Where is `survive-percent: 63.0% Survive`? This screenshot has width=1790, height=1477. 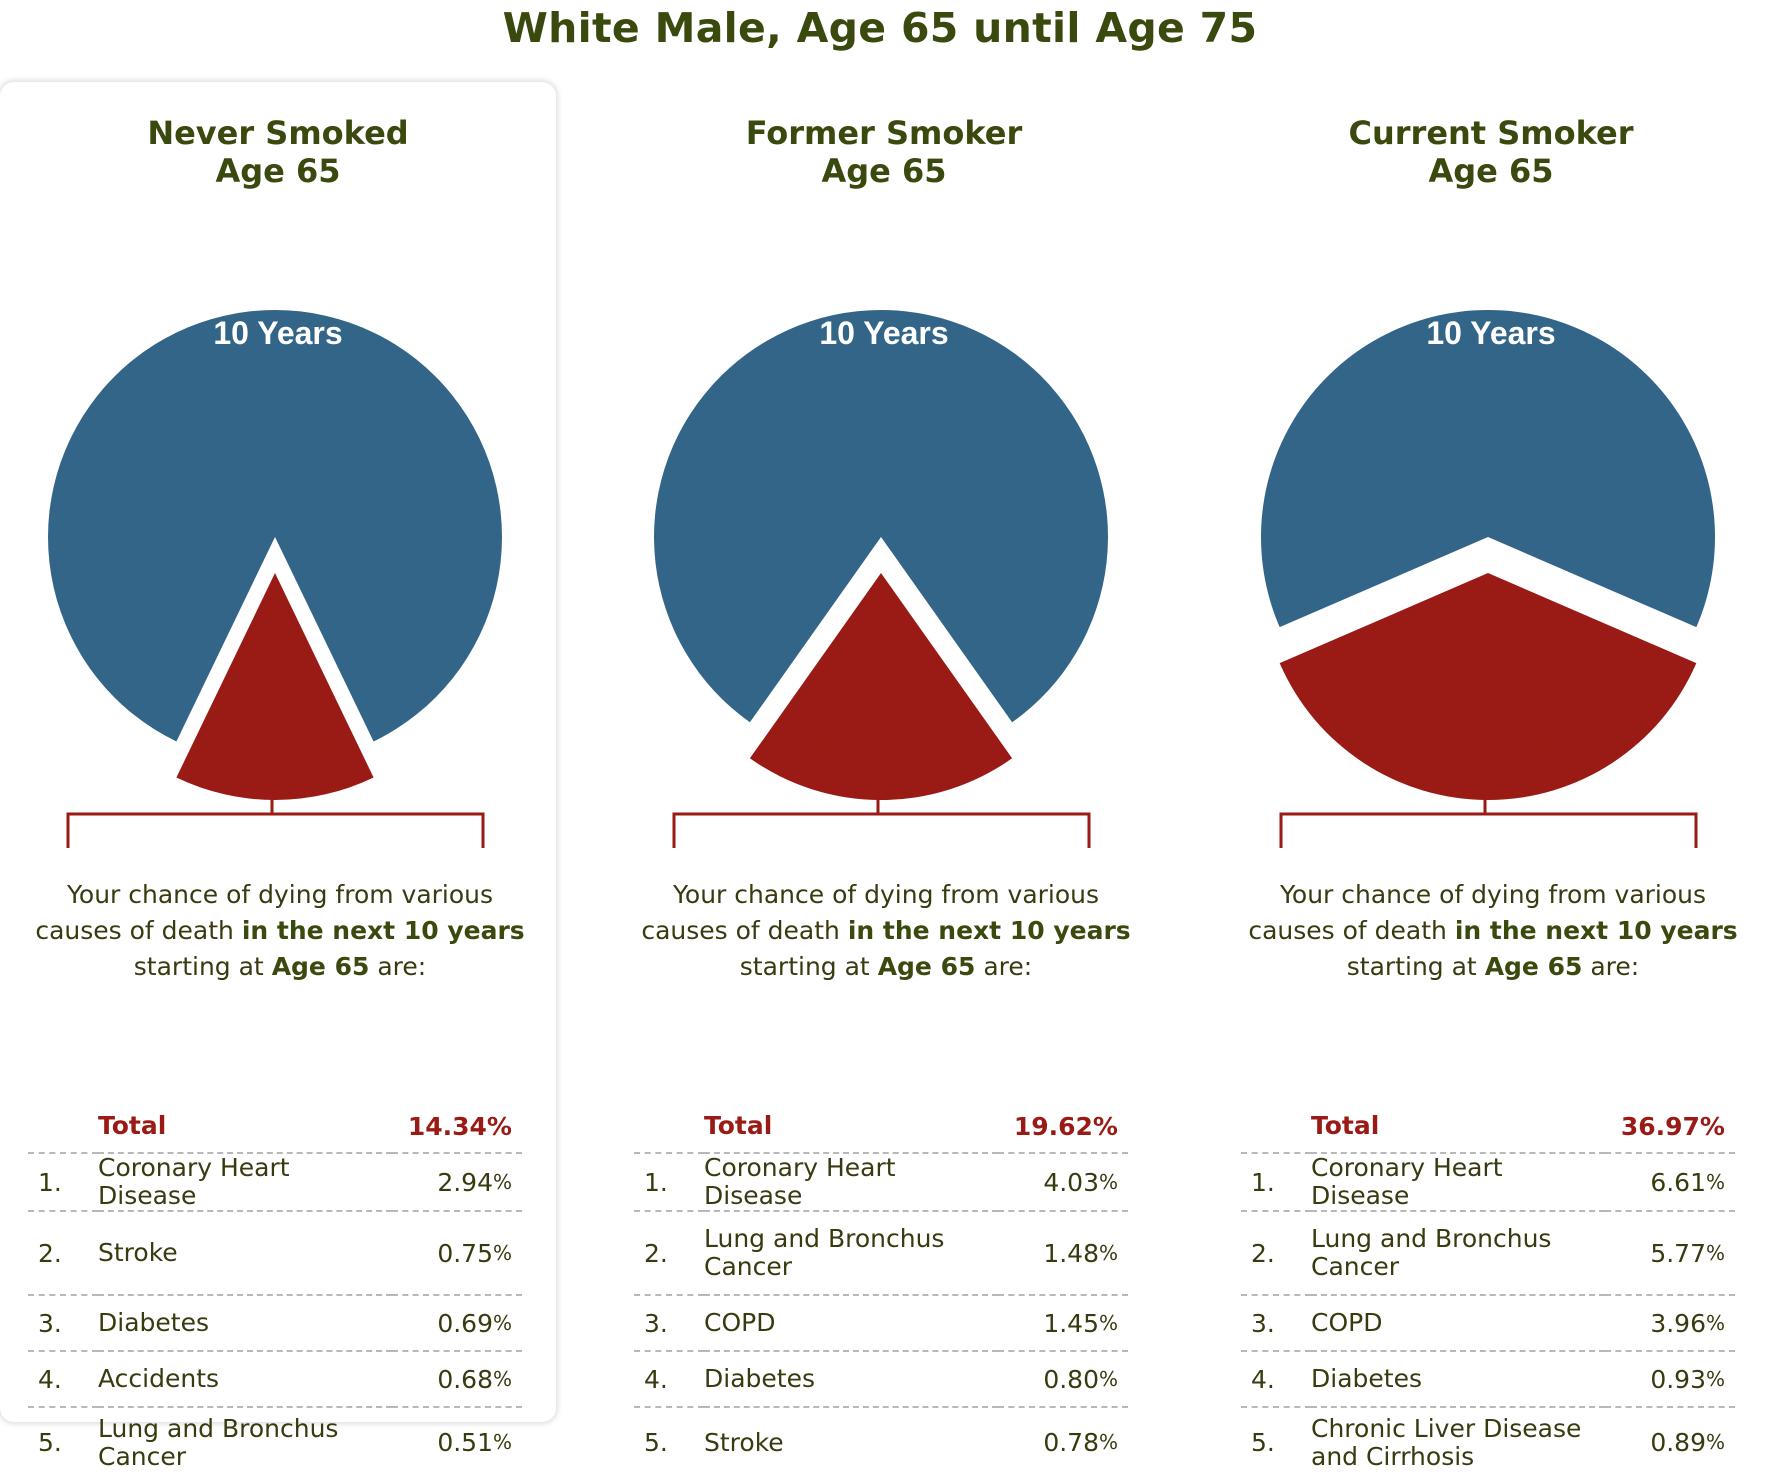
survive-percent: 63.0% Survive is located at coordinates (1491, 296).